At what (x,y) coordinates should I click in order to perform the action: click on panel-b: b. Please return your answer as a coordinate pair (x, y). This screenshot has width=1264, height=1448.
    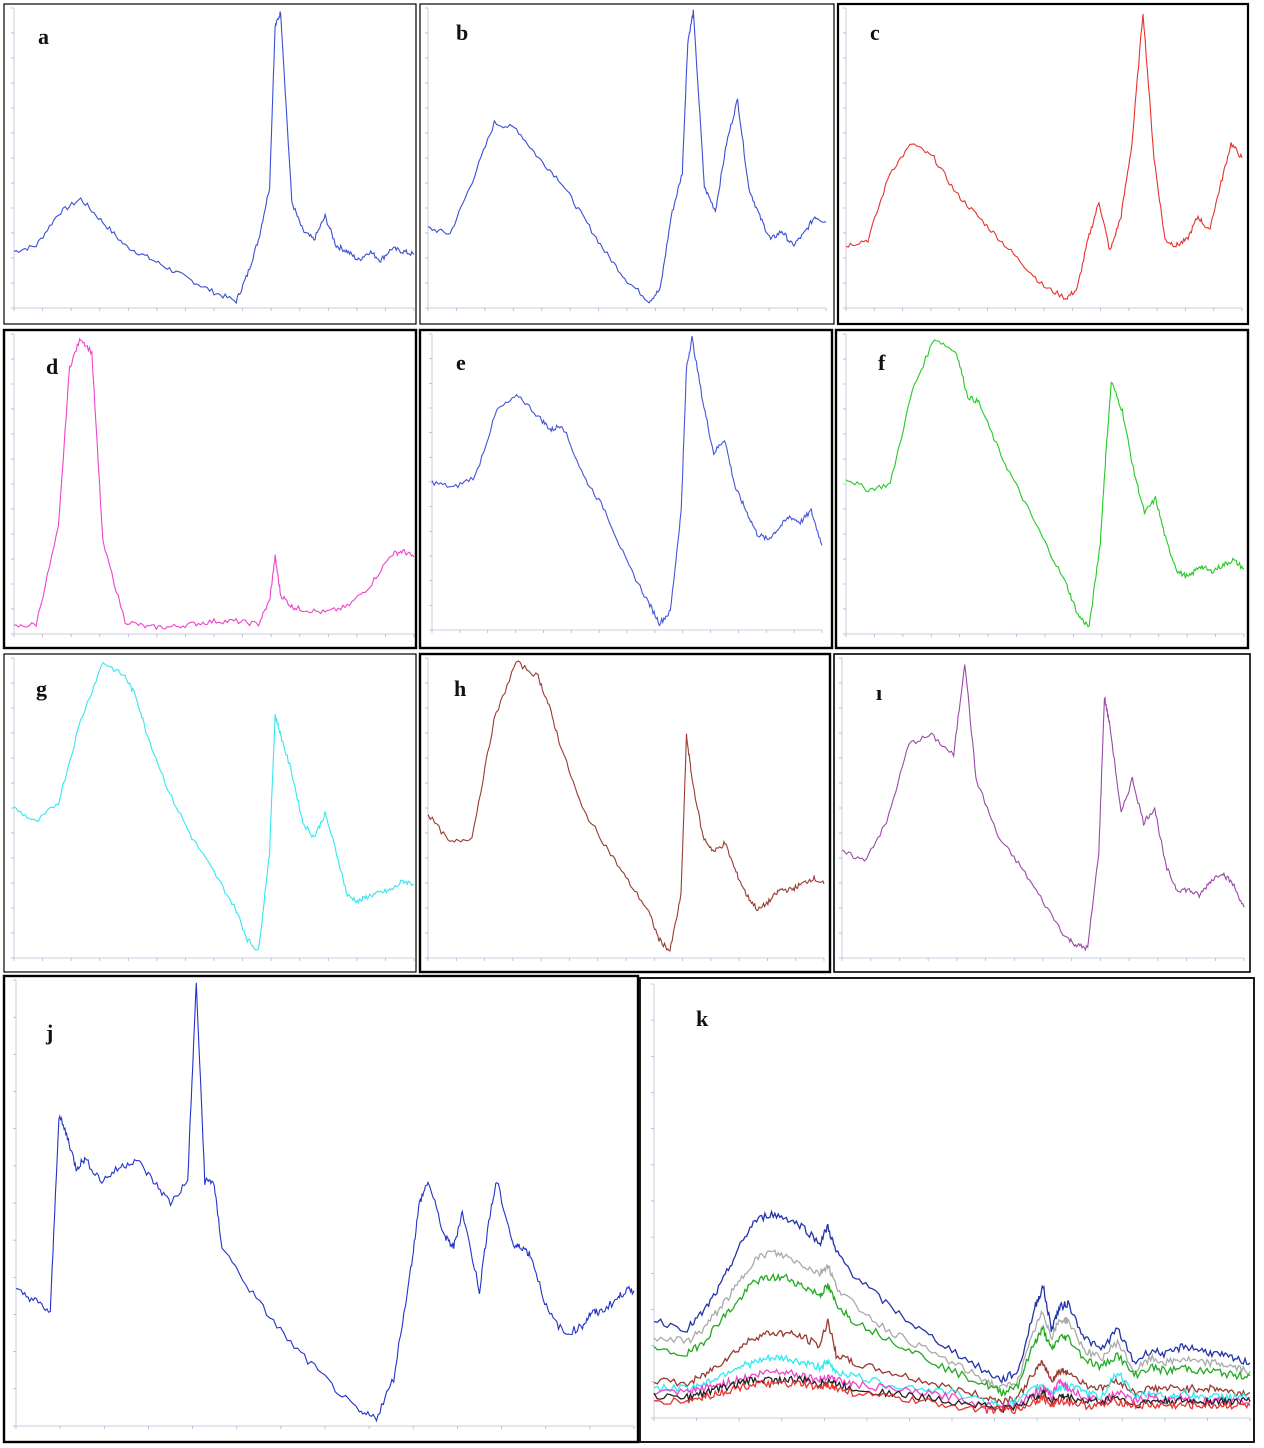
    Looking at the image, I should click on (627, 164).